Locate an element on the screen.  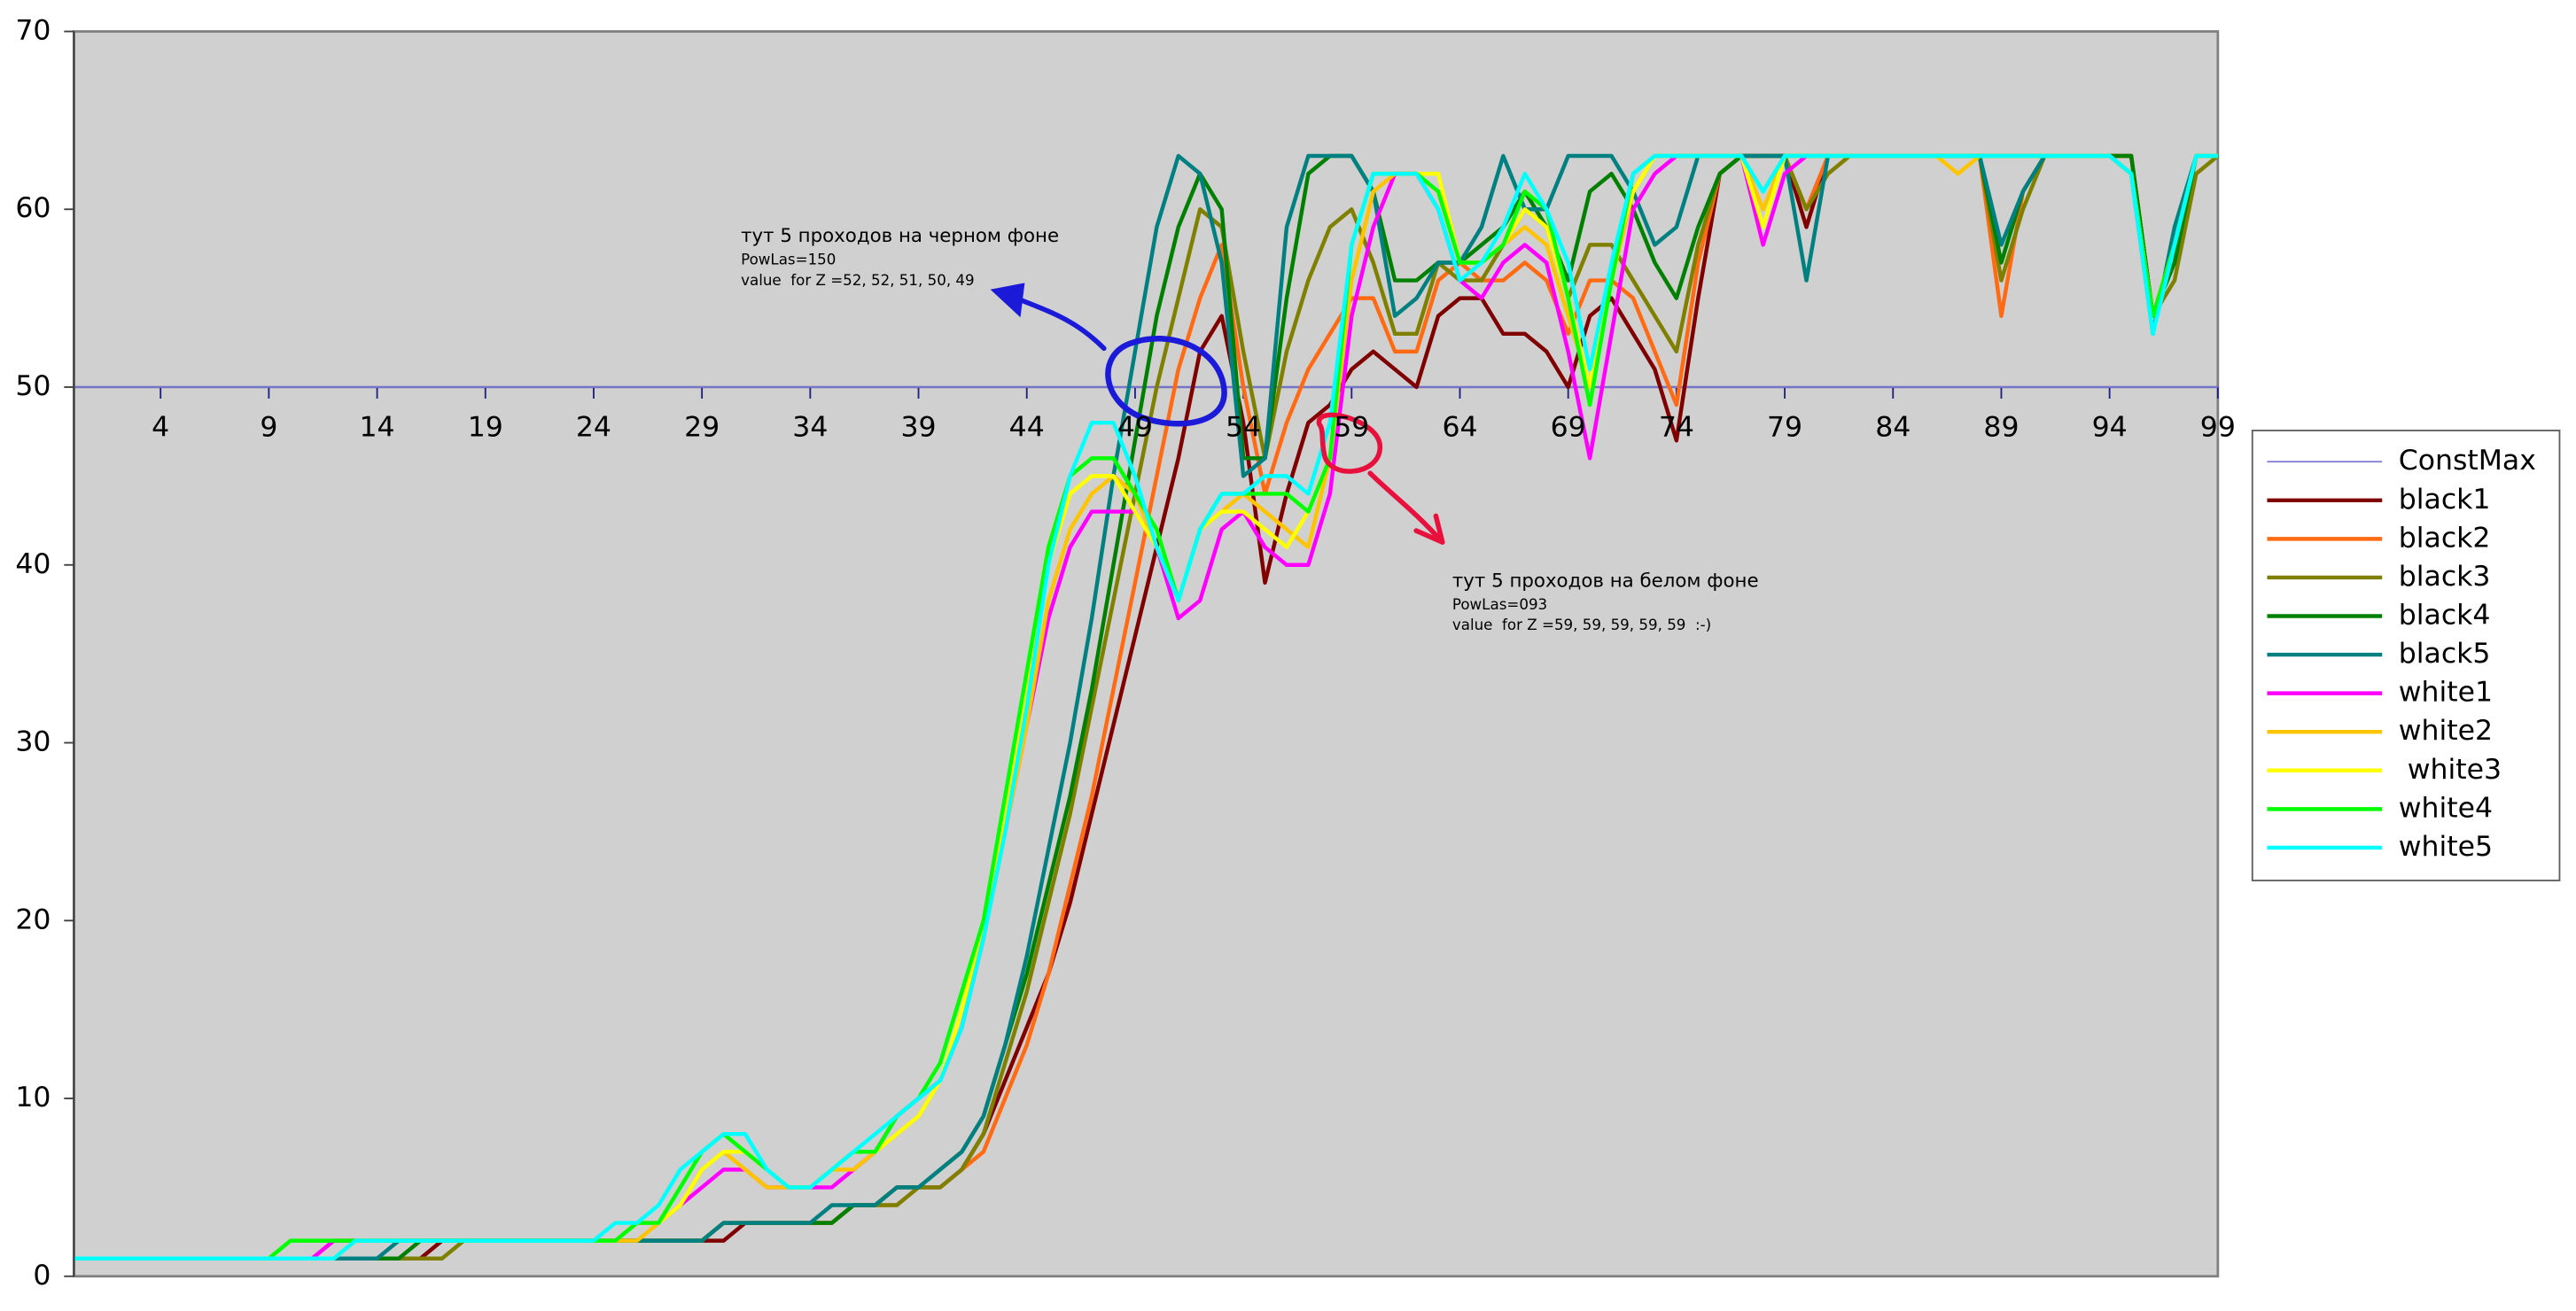
x-tick-label: 64 is located at coordinates (1459, 427).